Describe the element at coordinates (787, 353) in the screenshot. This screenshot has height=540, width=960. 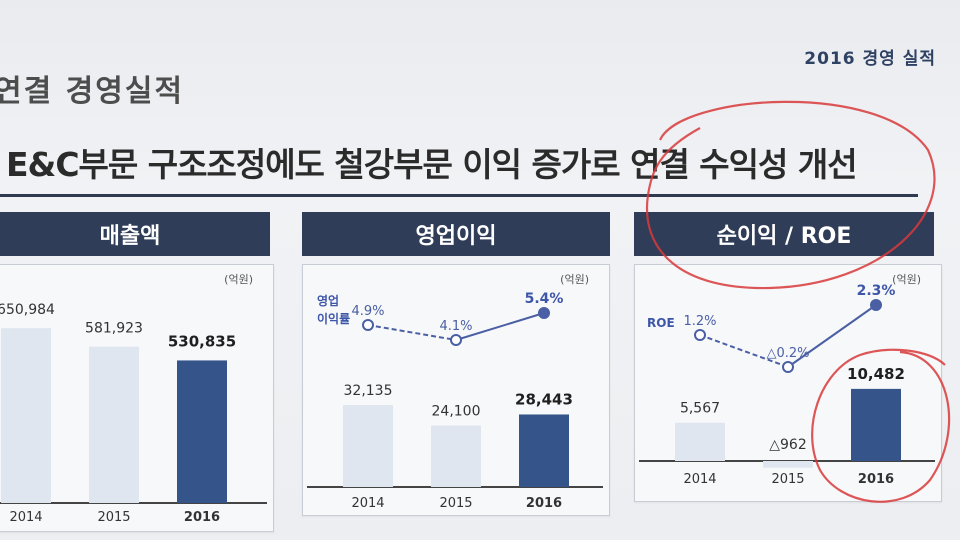
I see `line-value-label-2015: △0.2%` at that location.